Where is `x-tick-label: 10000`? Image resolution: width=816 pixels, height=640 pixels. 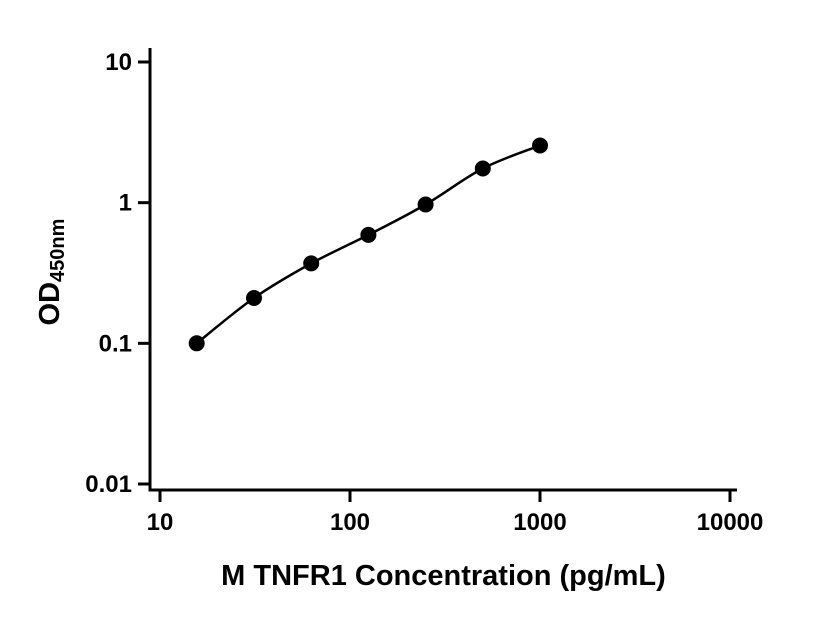 x-tick-label: 10000 is located at coordinates (730, 522).